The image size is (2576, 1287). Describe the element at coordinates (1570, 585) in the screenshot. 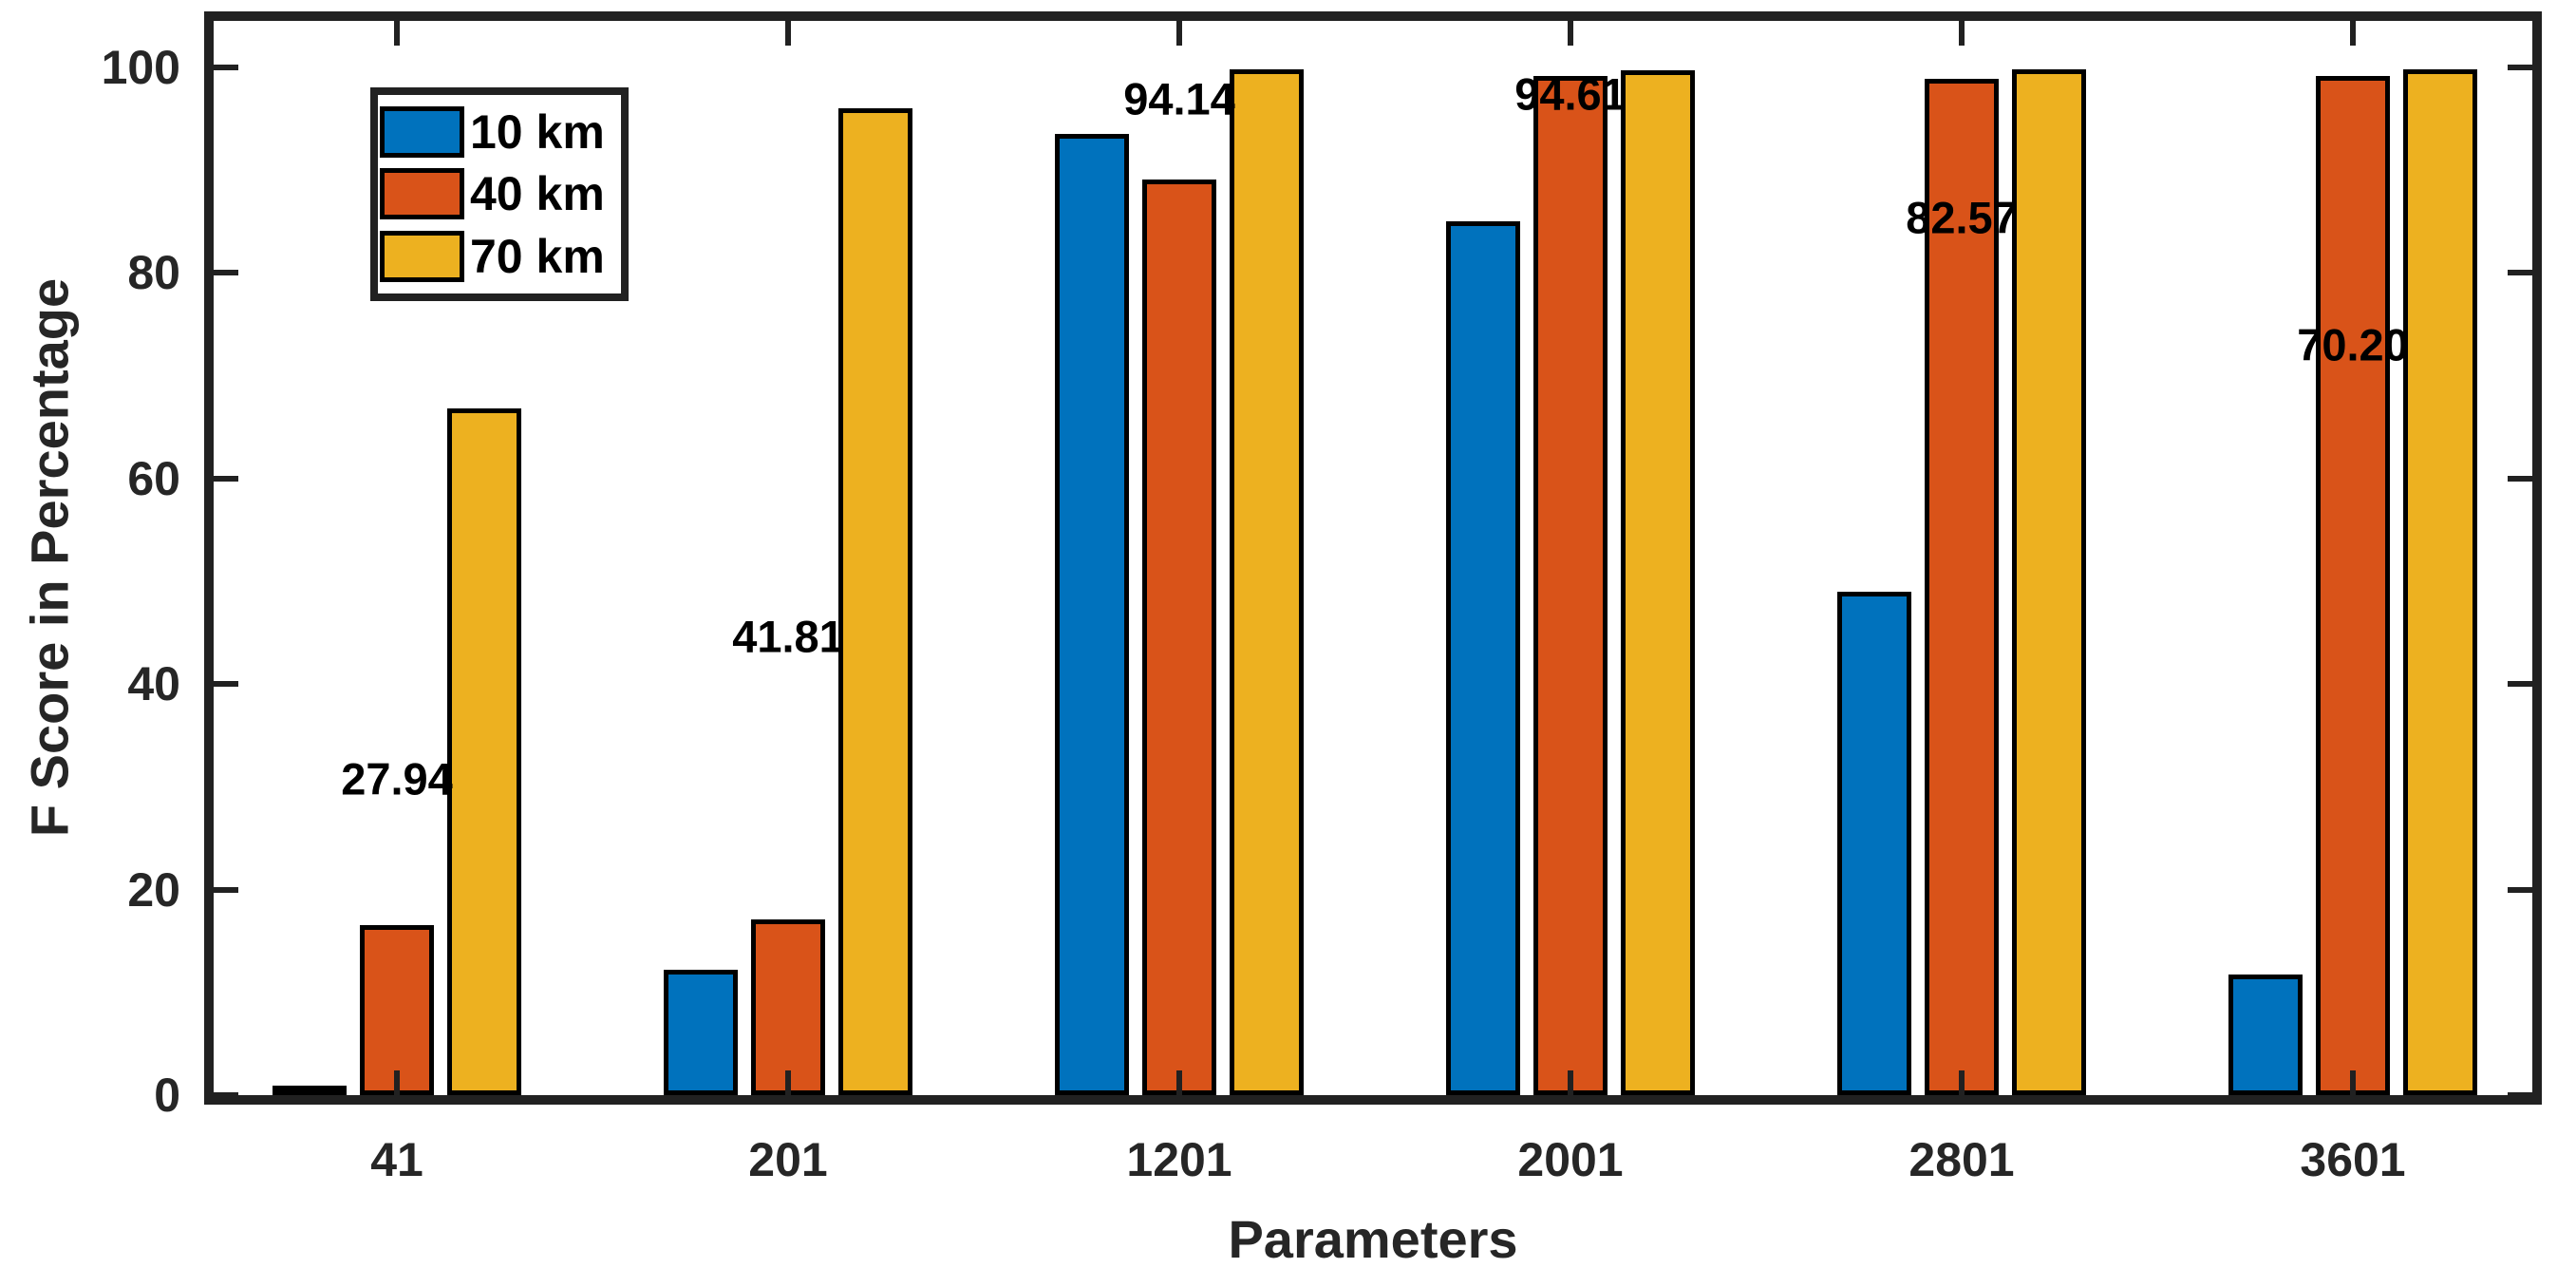

I see `bar-40km-2001` at that location.